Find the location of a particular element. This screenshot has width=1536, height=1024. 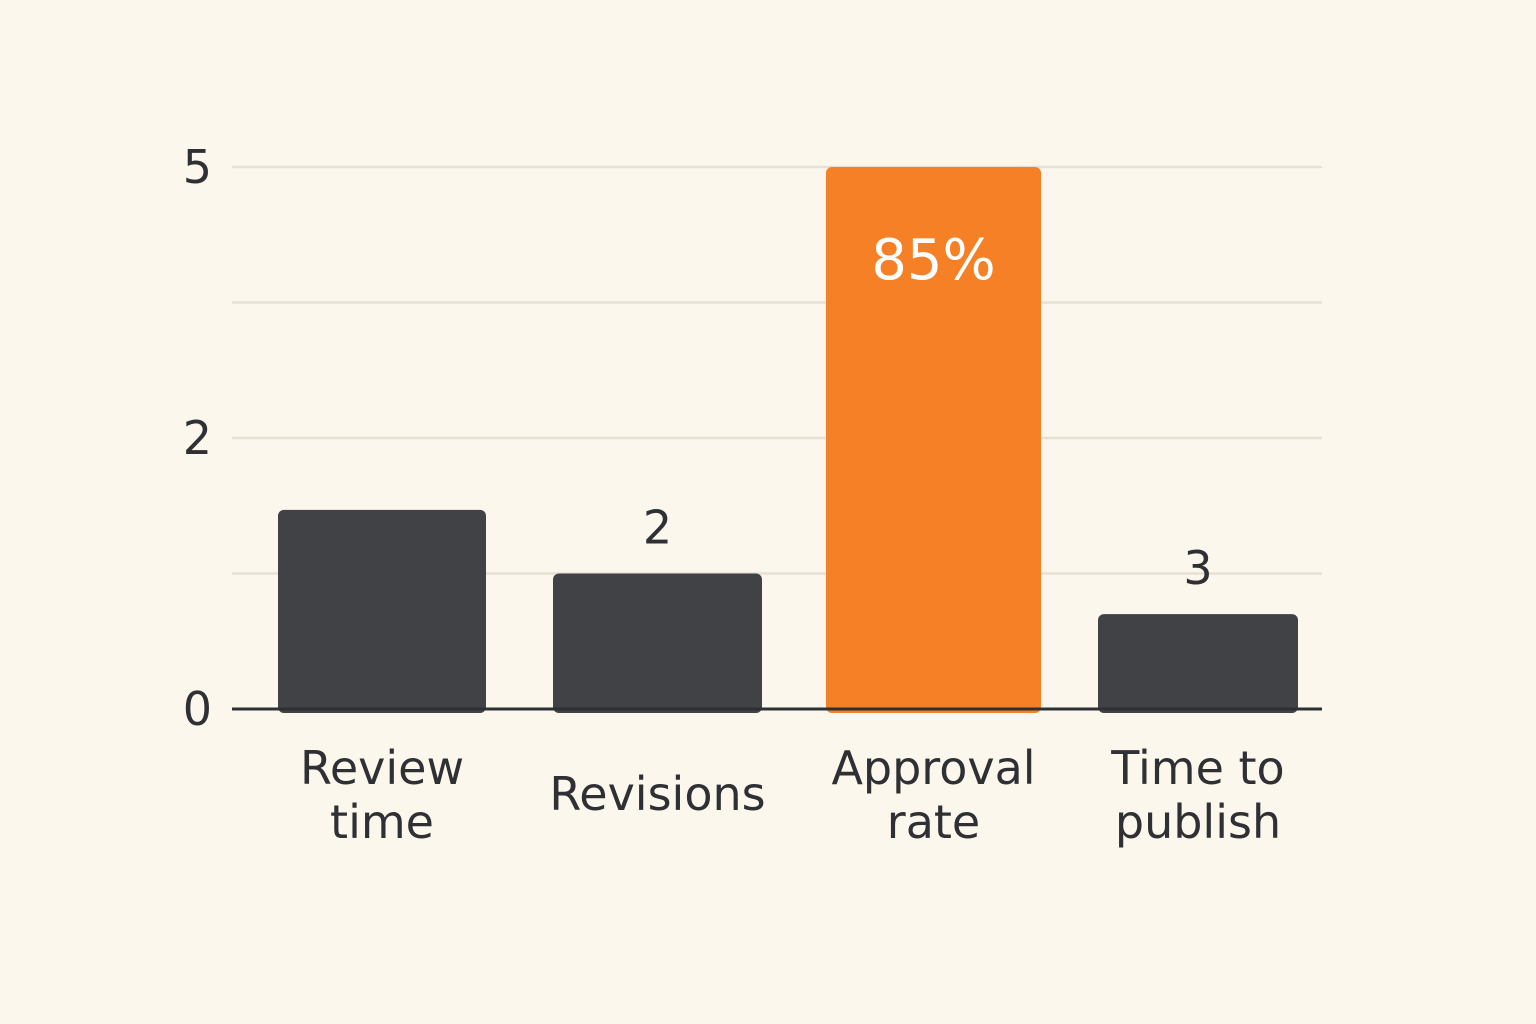

y-tick-label: 0 is located at coordinates (197, 709).